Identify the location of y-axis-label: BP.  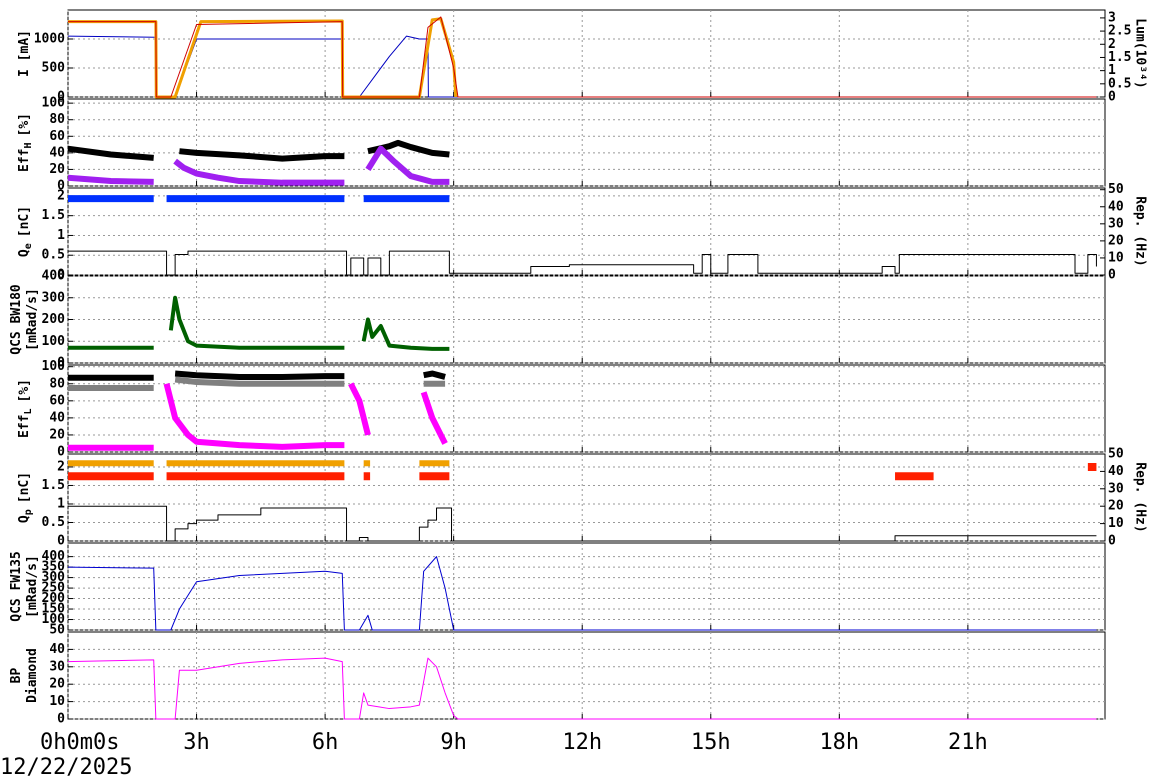
(16, 676).